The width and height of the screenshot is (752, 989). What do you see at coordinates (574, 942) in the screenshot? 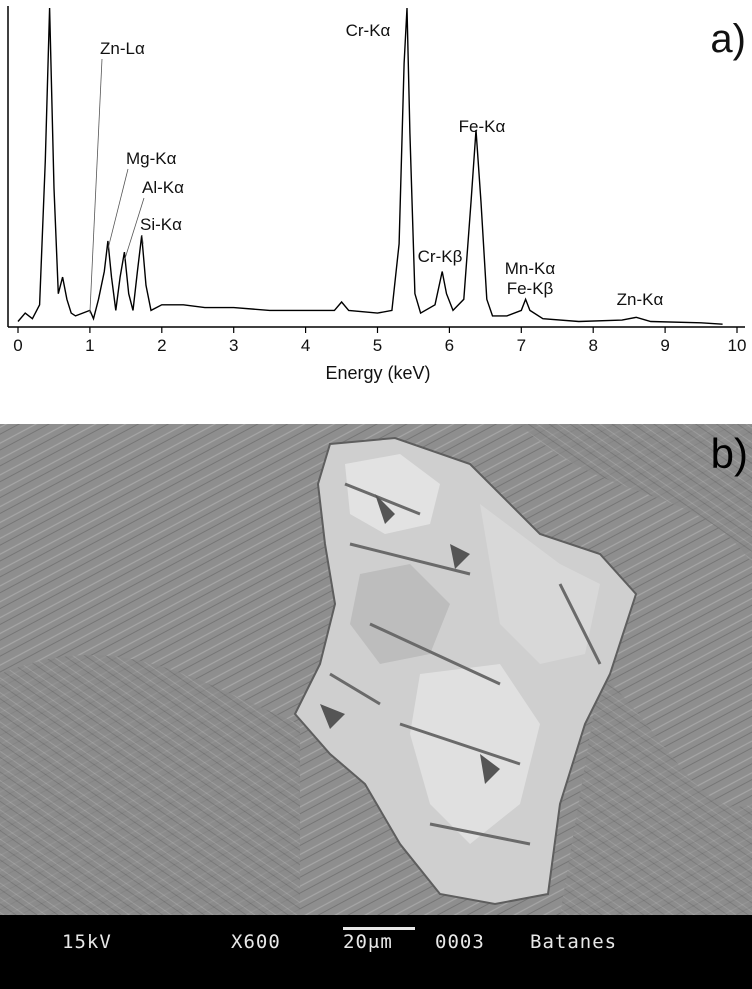
I see `sem-sample-name: Batanes` at bounding box center [574, 942].